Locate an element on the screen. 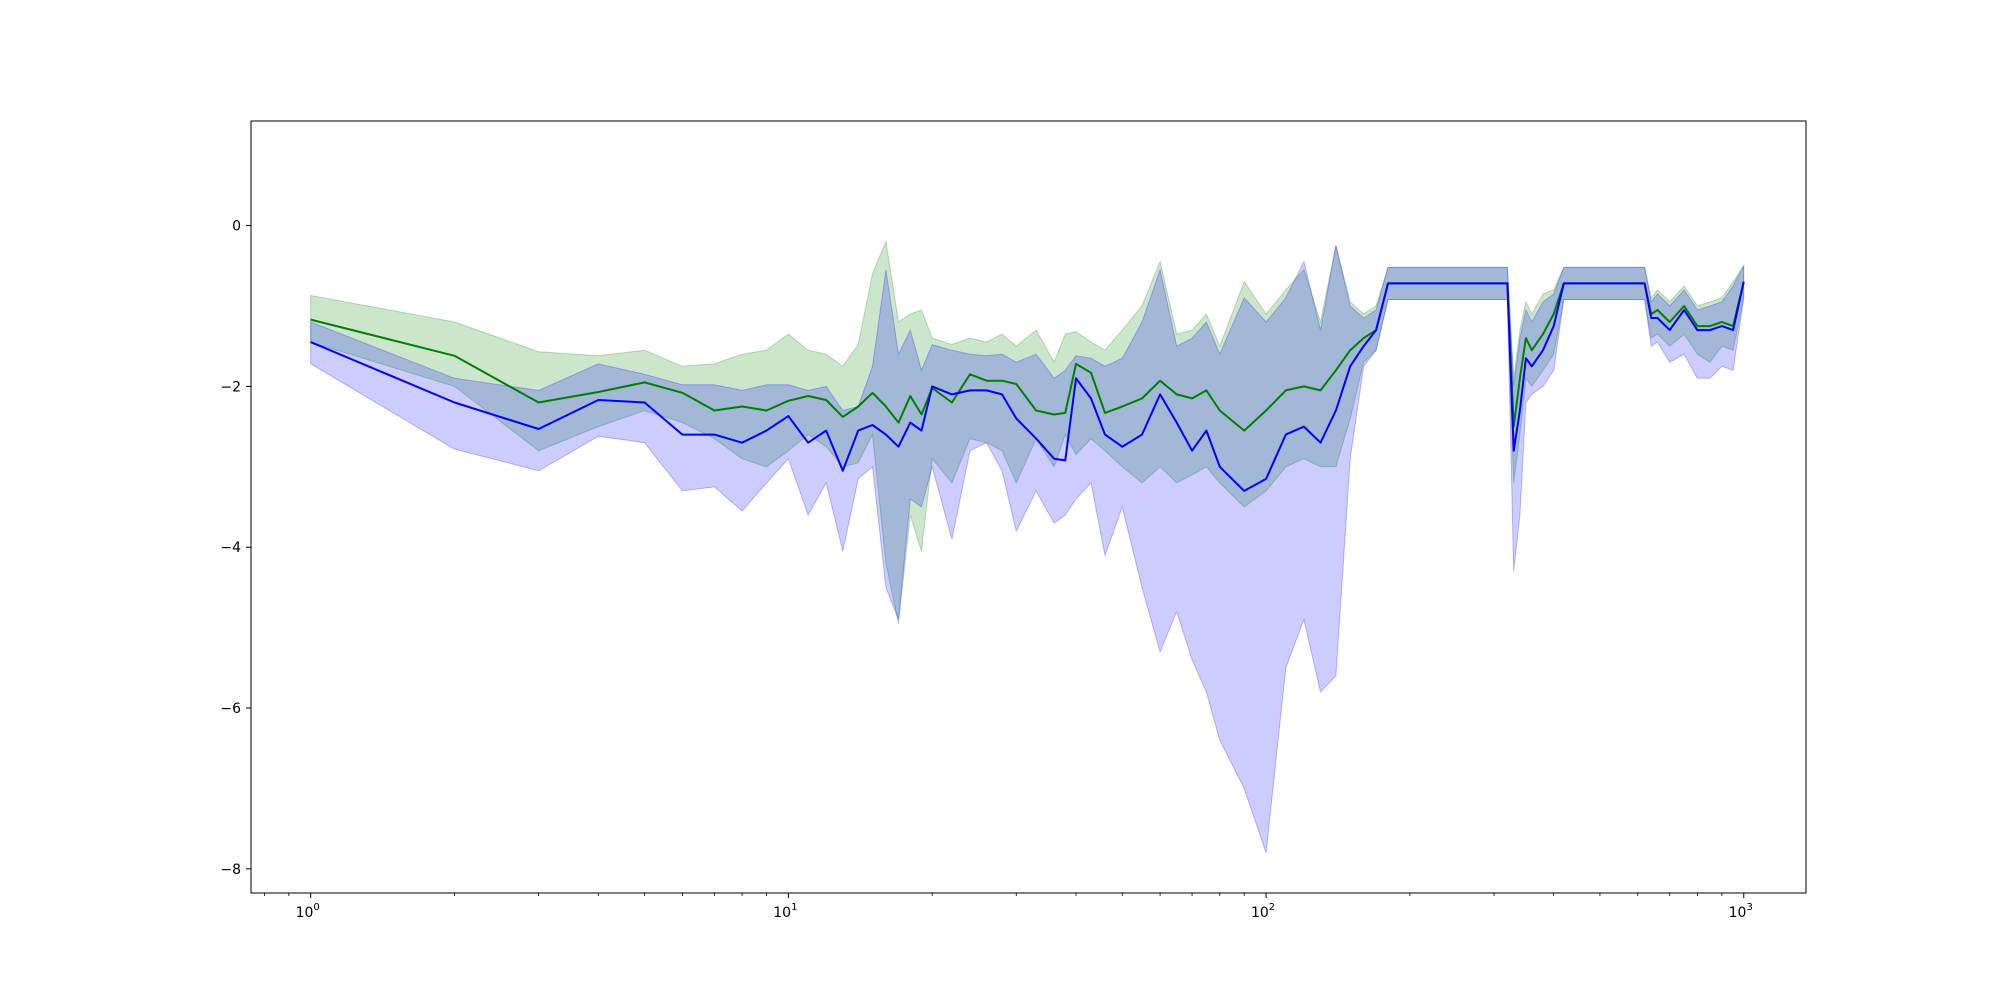 Image resolution: width=2000 pixels, height=1000 pixels. y-tick-label-2: −4 is located at coordinates (230, 548).